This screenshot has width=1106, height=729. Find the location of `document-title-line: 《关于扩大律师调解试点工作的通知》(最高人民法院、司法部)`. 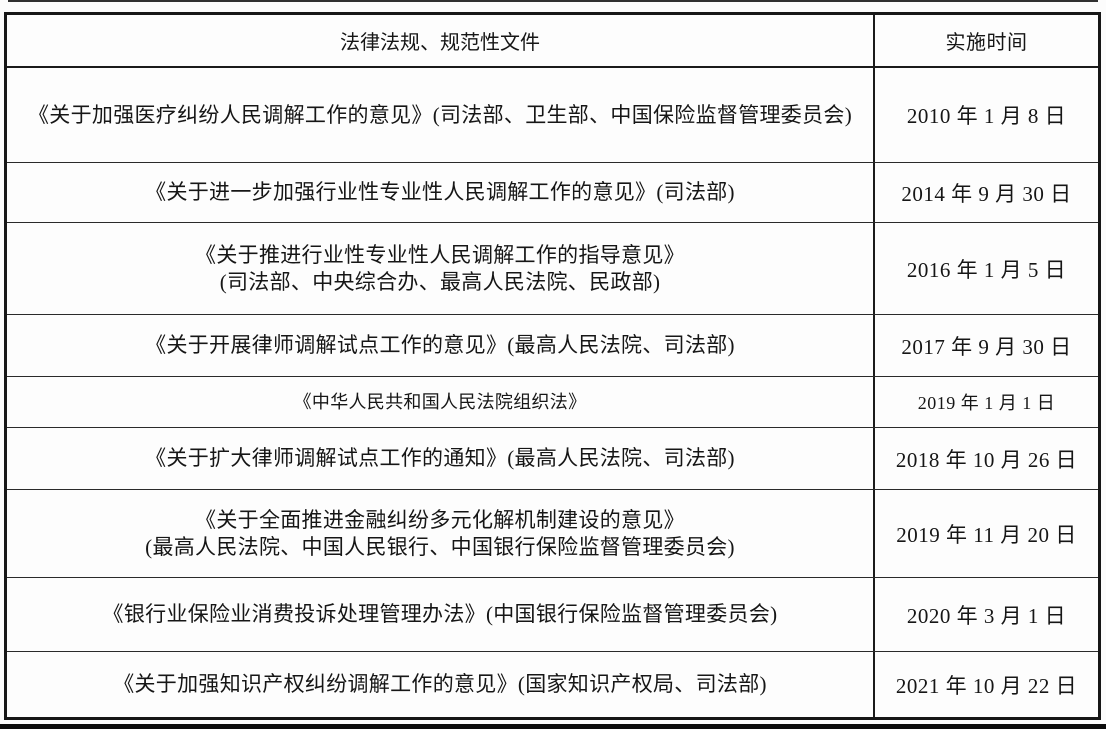

document-title-line: 《关于扩大律师调解试点工作的通知》(最高人民法院、司法部) is located at coordinates (440, 458).